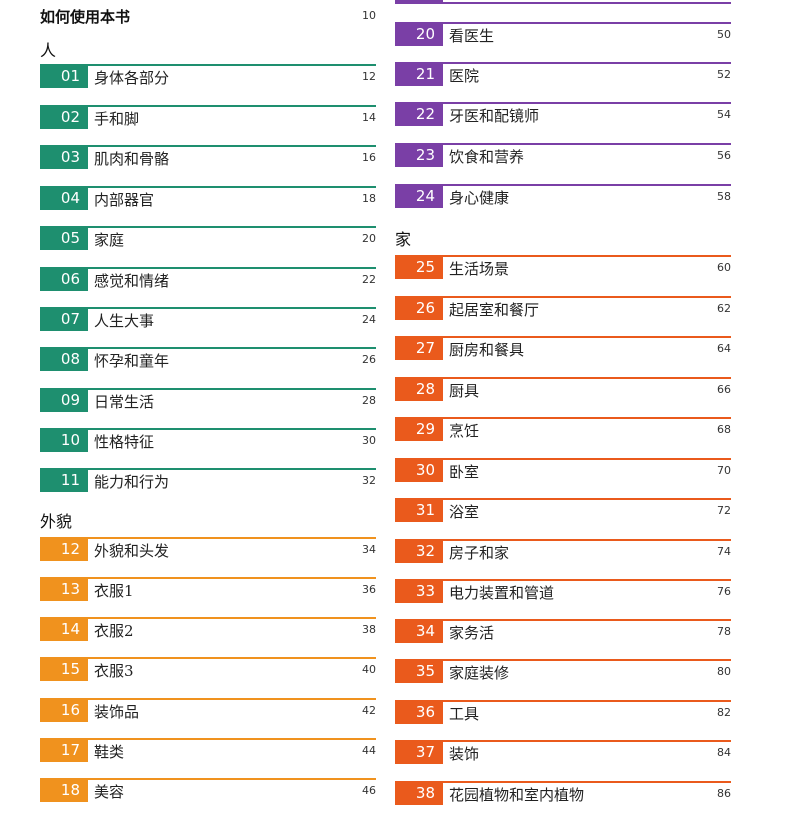 Image resolution: width=789 pixels, height=822 pixels. What do you see at coordinates (419, 2) in the screenshot?
I see `previous-entry-number-block` at bounding box center [419, 2].